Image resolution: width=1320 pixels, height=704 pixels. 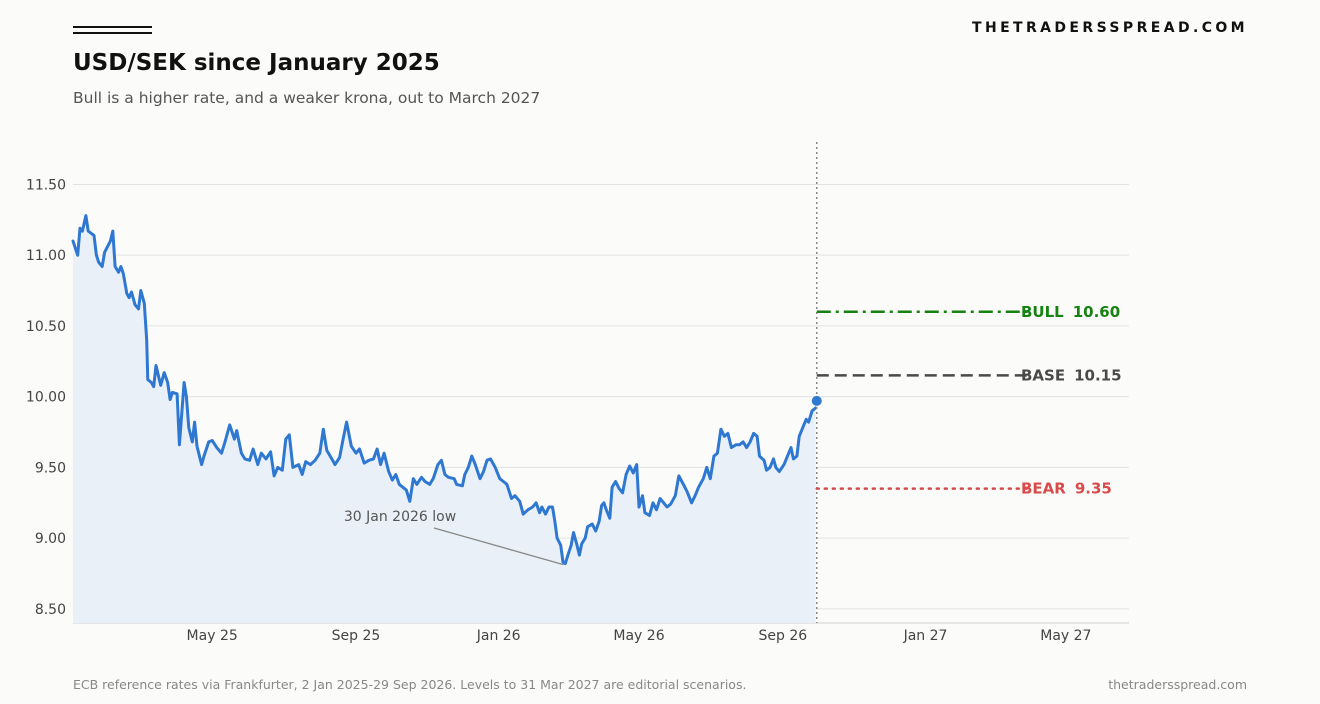 I want to click on x-tick-label: May 26, so click(x=638, y=636).